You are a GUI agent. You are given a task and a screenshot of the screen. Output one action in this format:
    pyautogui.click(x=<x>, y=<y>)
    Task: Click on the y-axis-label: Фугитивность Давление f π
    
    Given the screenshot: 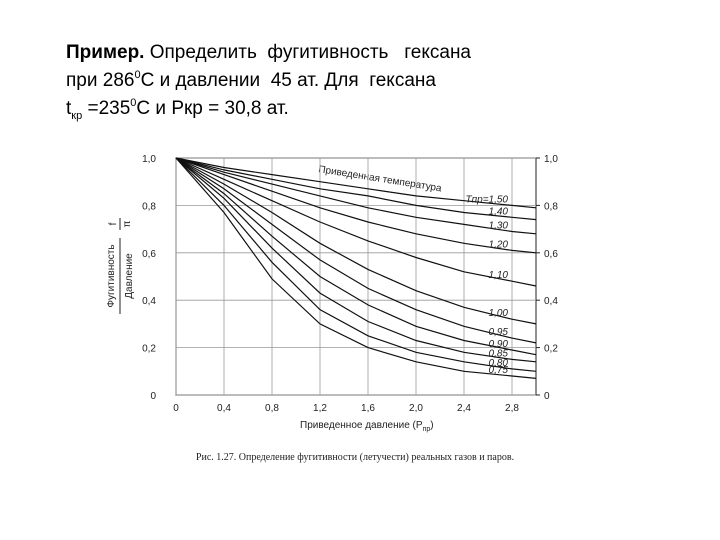 What is the action you would take?
    pyautogui.click(x=120, y=266)
    